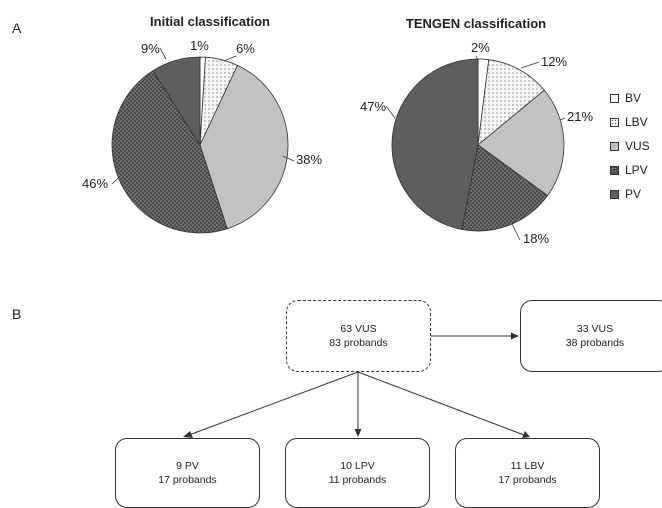  Describe the element at coordinates (288, 158) in the screenshot. I see `pie0-leader-vus` at that location.